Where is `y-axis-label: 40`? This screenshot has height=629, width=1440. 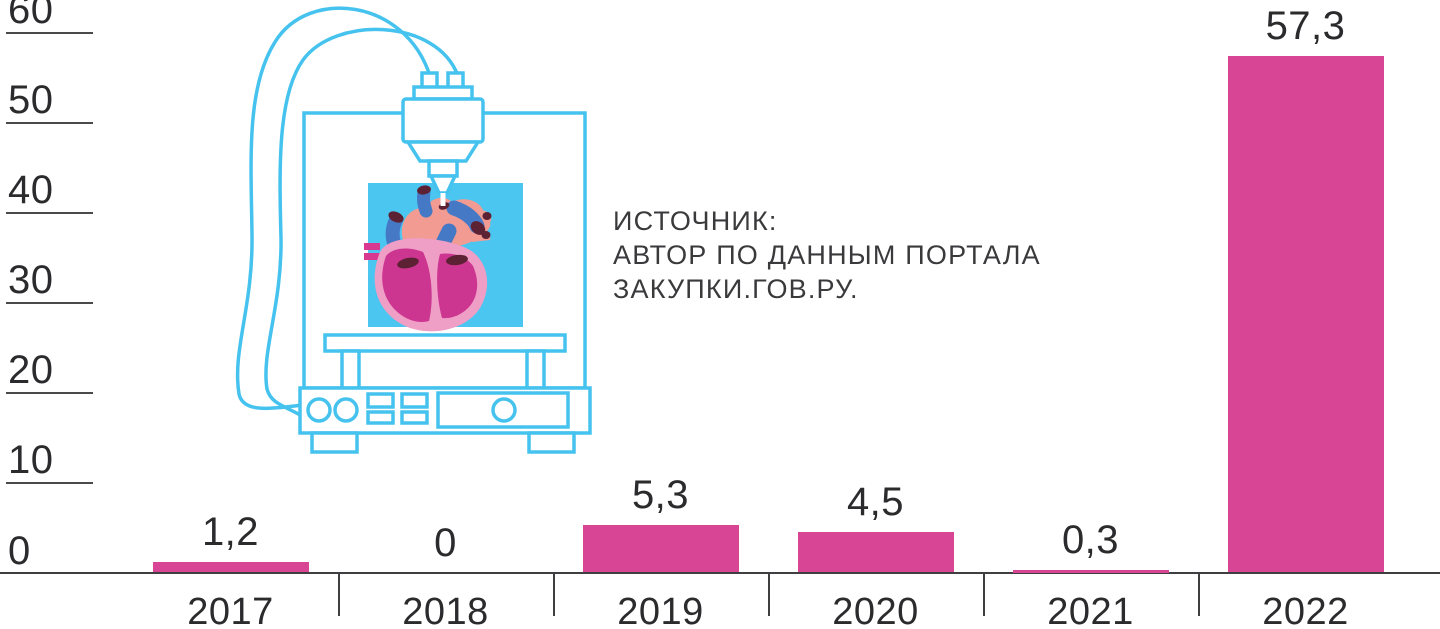 y-axis-label: 40 is located at coordinates (31, 189).